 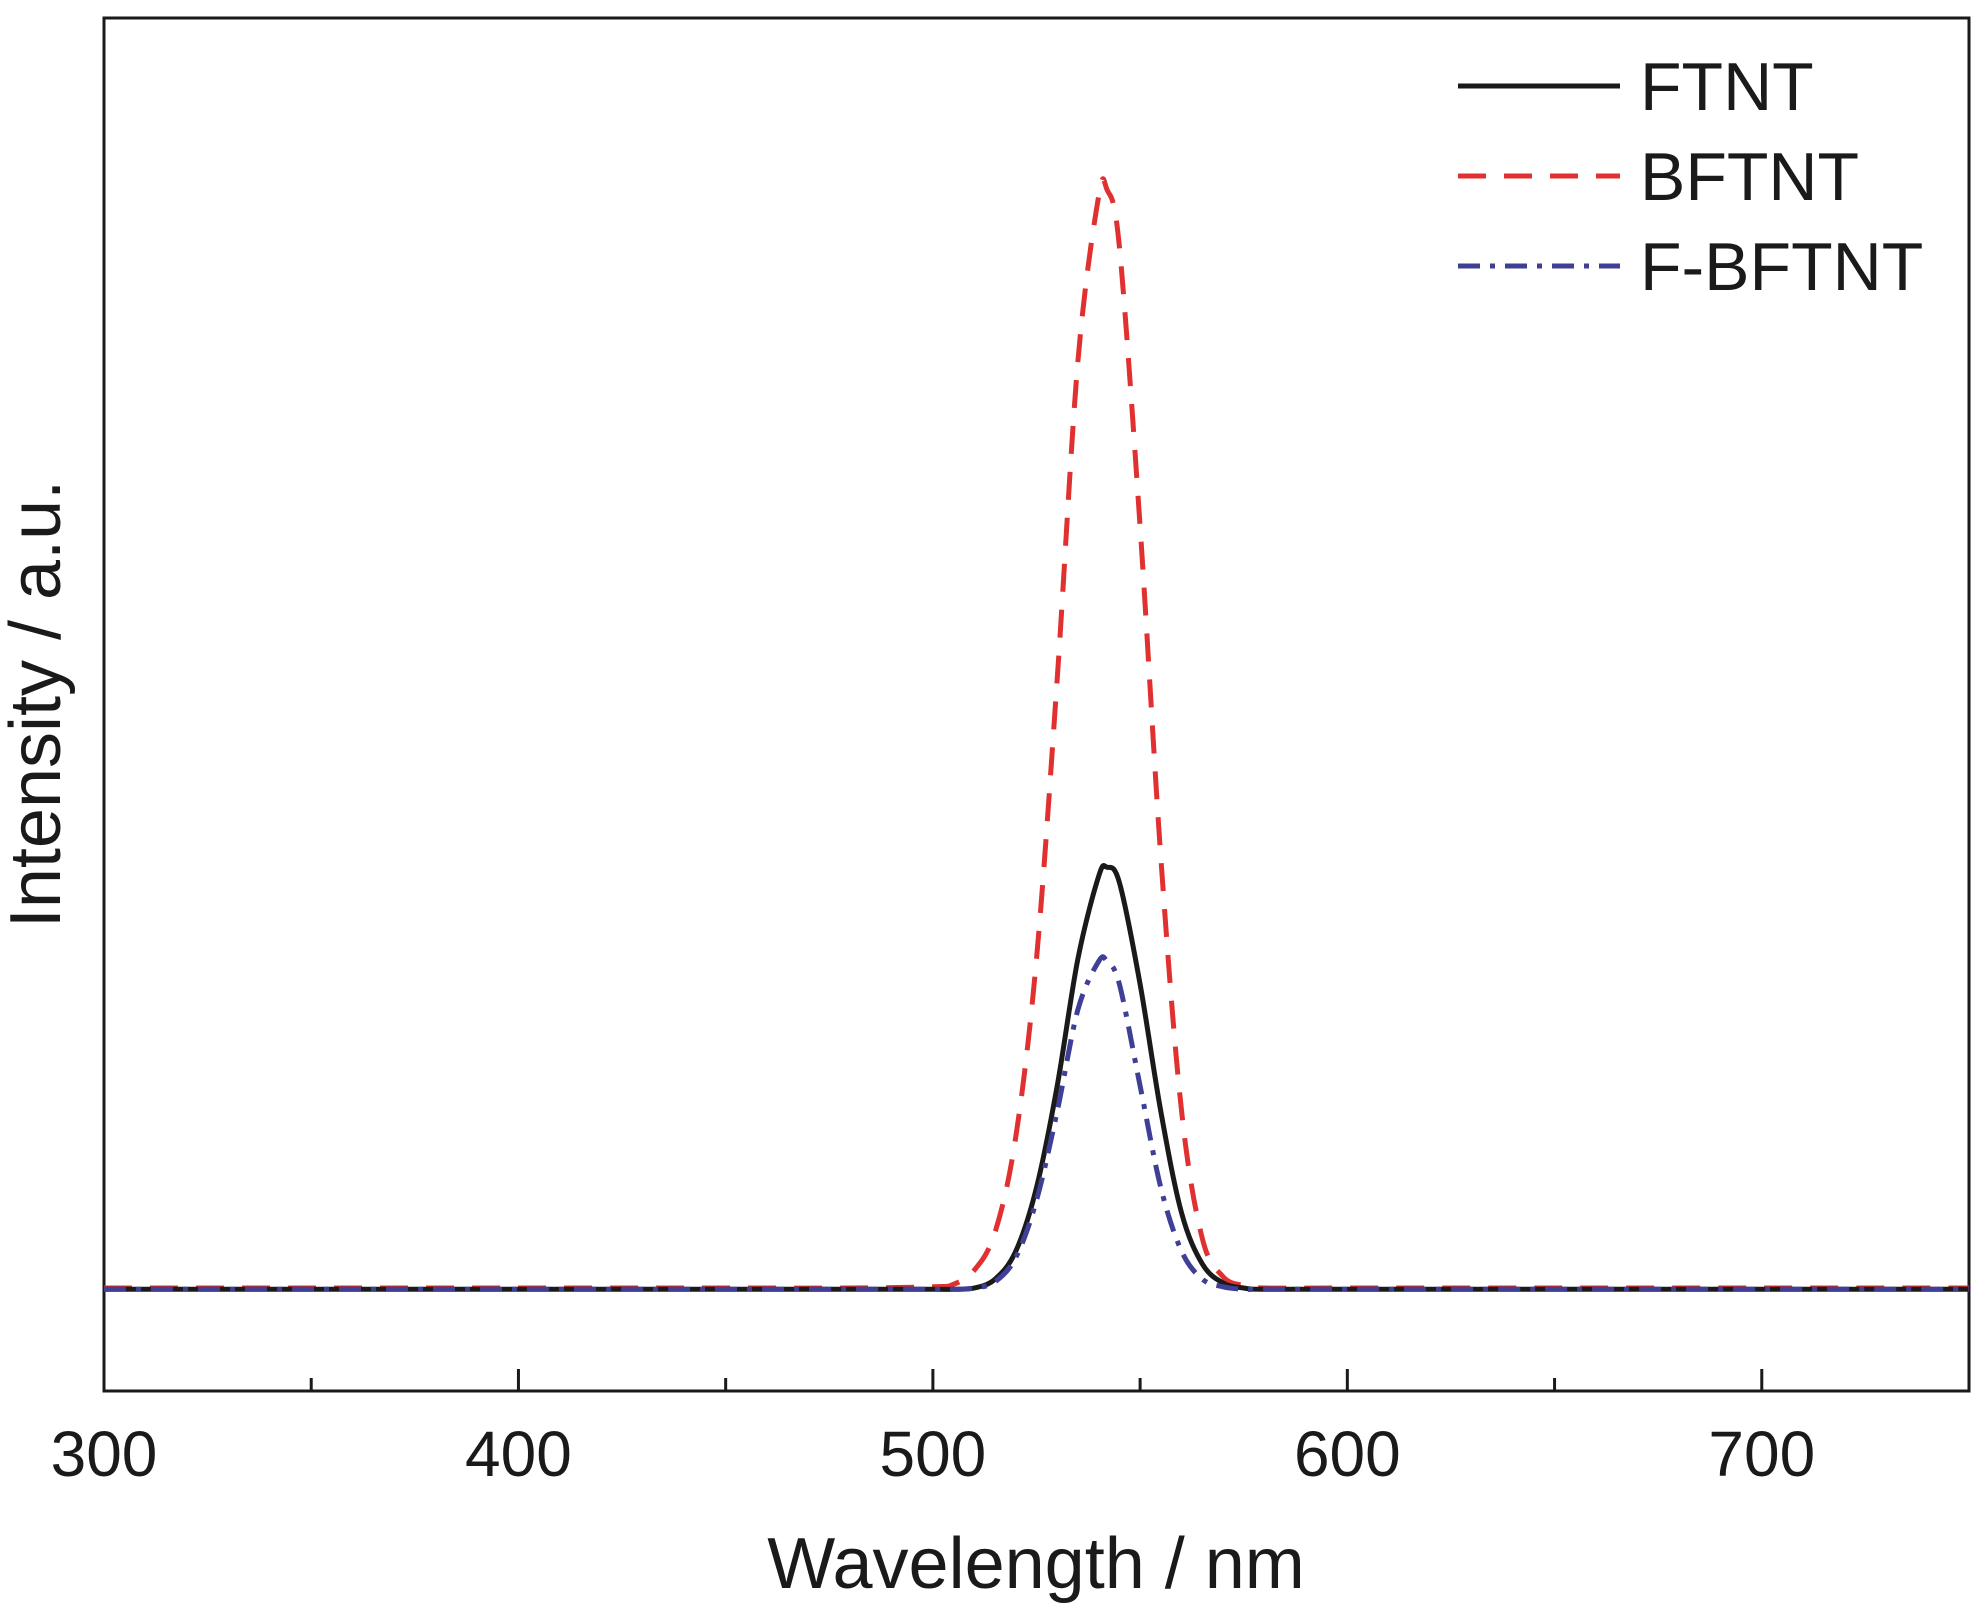 What do you see at coordinates (1036, 1564) in the screenshot?
I see `x-axis-label: Wavelength / nm` at bounding box center [1036, 1564].